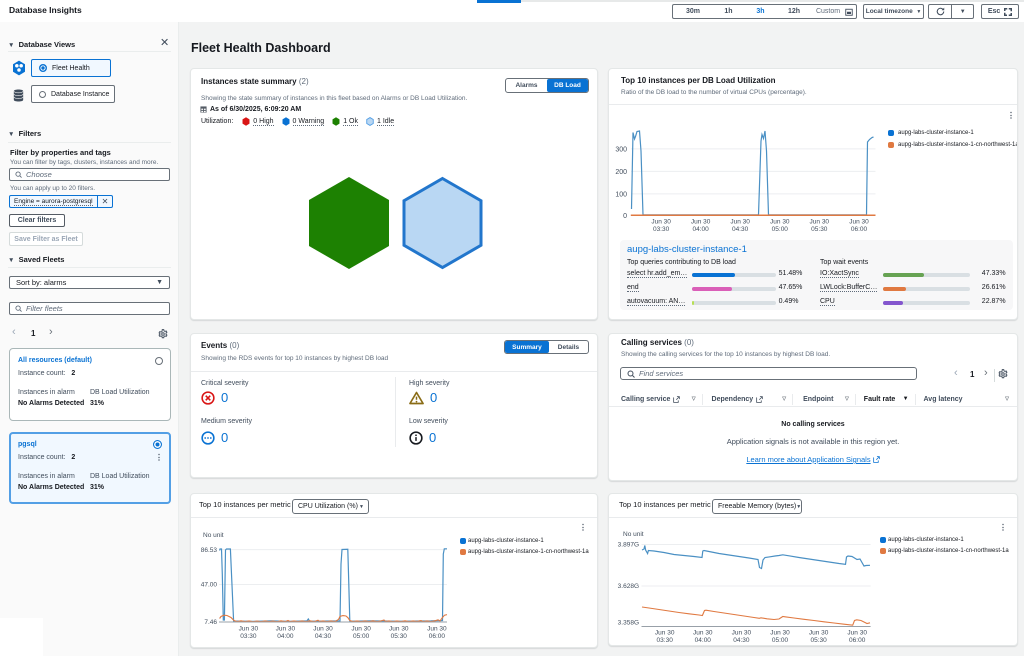  What do you see at coordinates (621, 172) in the screenshot?
I see `svg-text: 200` at bounding box center [621, 172].